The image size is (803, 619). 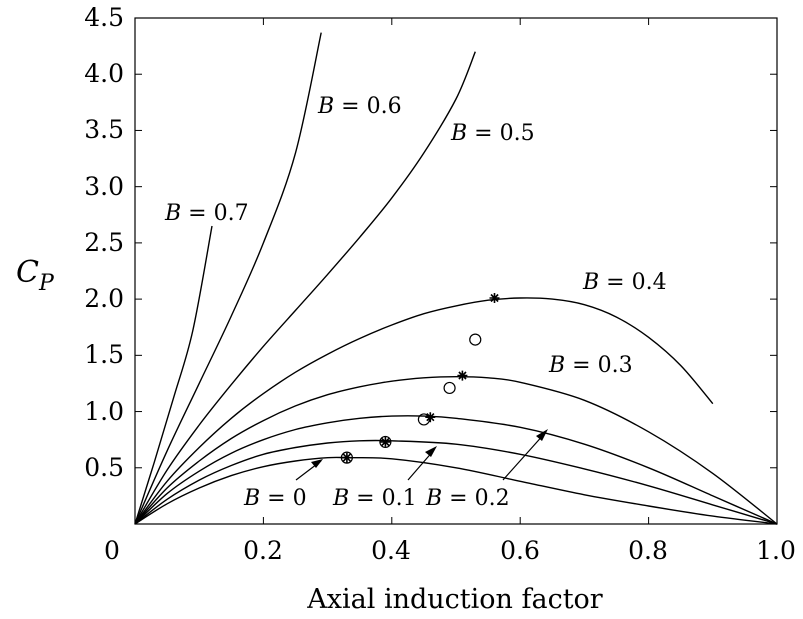 I want to click on curve-label-value: = 0.5, so click(x=500, y=133).